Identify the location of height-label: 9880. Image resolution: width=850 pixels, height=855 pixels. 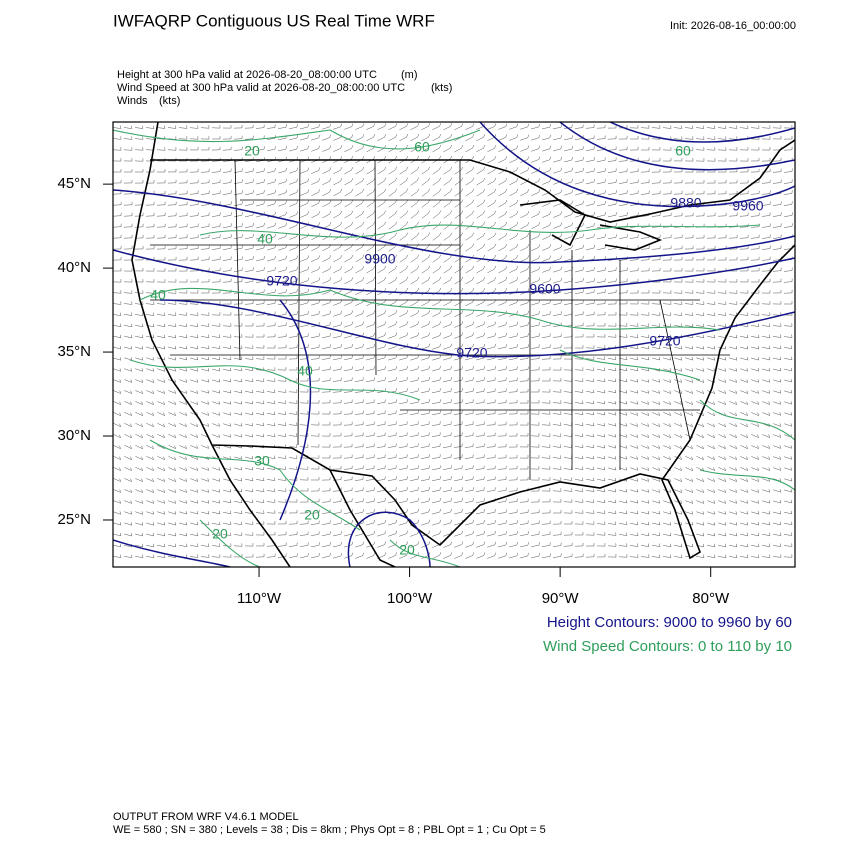
(685, 203).